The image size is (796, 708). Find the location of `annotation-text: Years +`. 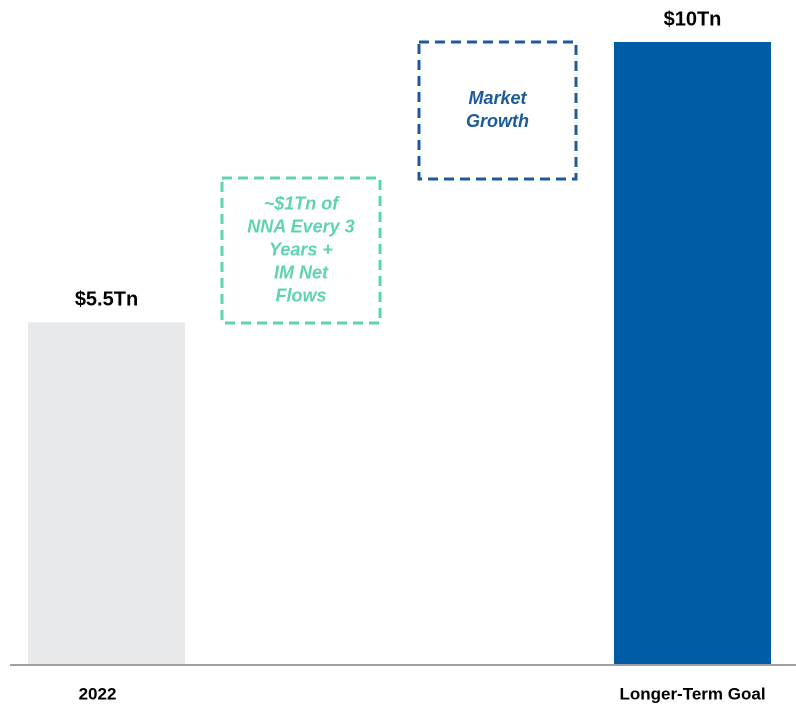

annotation-text: Years + is located at coordinates (301, 249).